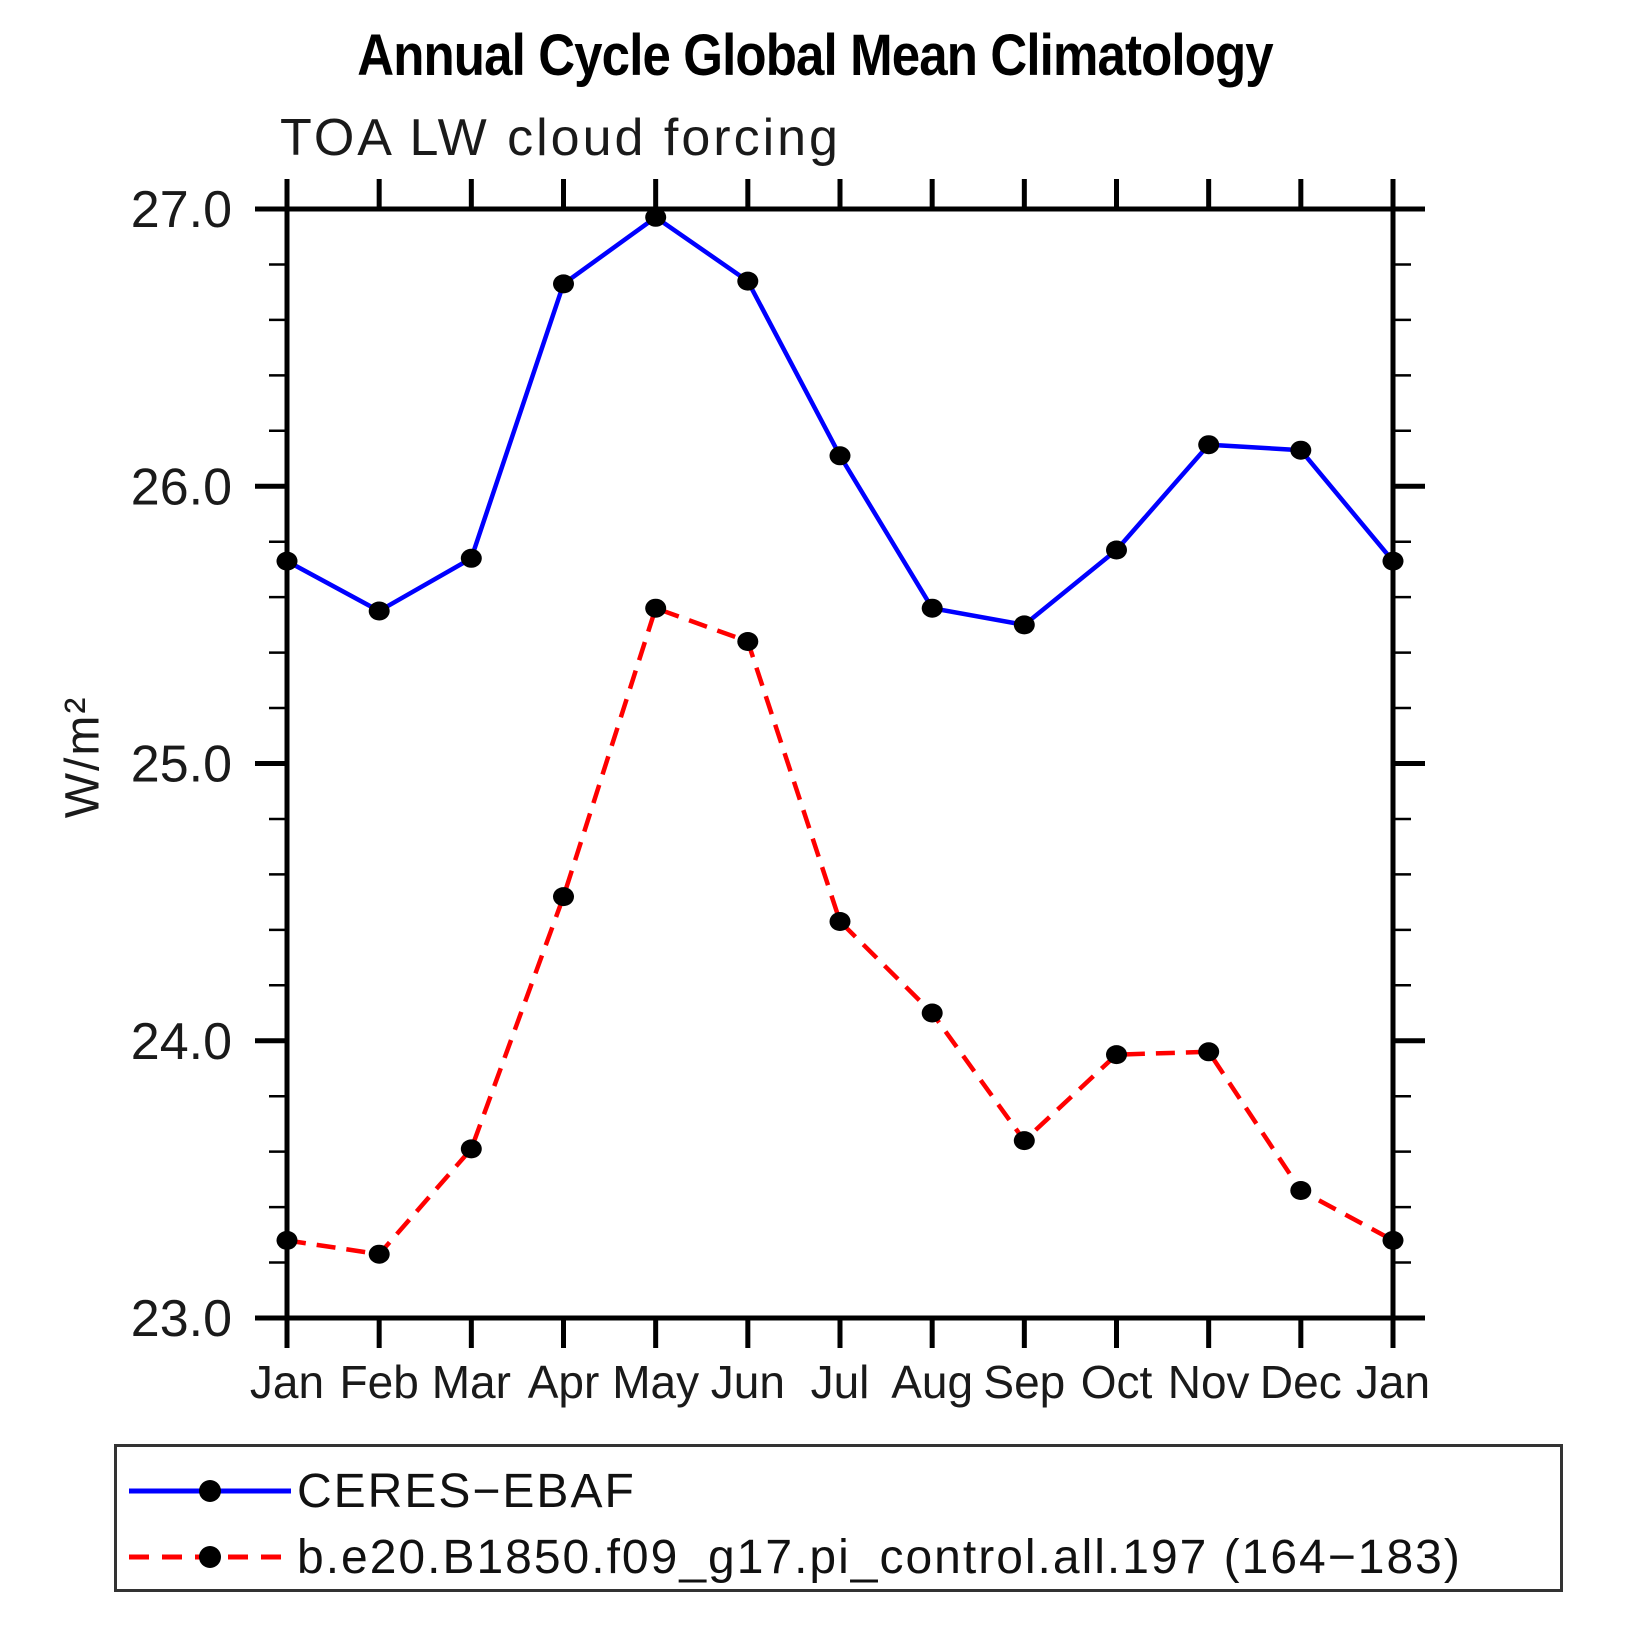  Describe the element at coordinates (1301, 1382) in the screenshot. I see `x-tick-label: Dec` at that location.